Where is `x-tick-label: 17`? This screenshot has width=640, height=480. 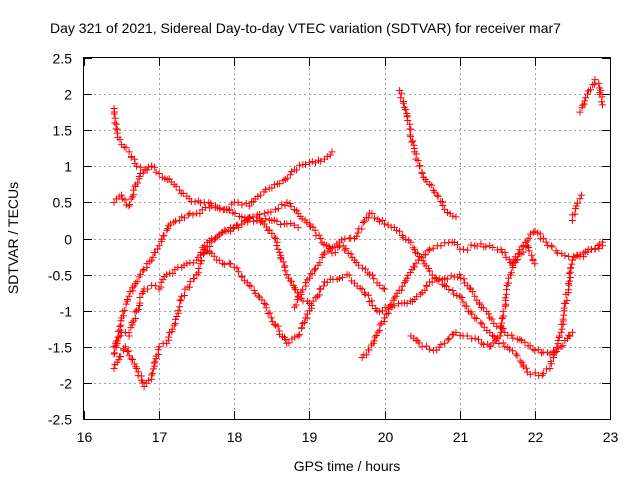
x-tick-label: 17 is located at coordinates (160, 437).